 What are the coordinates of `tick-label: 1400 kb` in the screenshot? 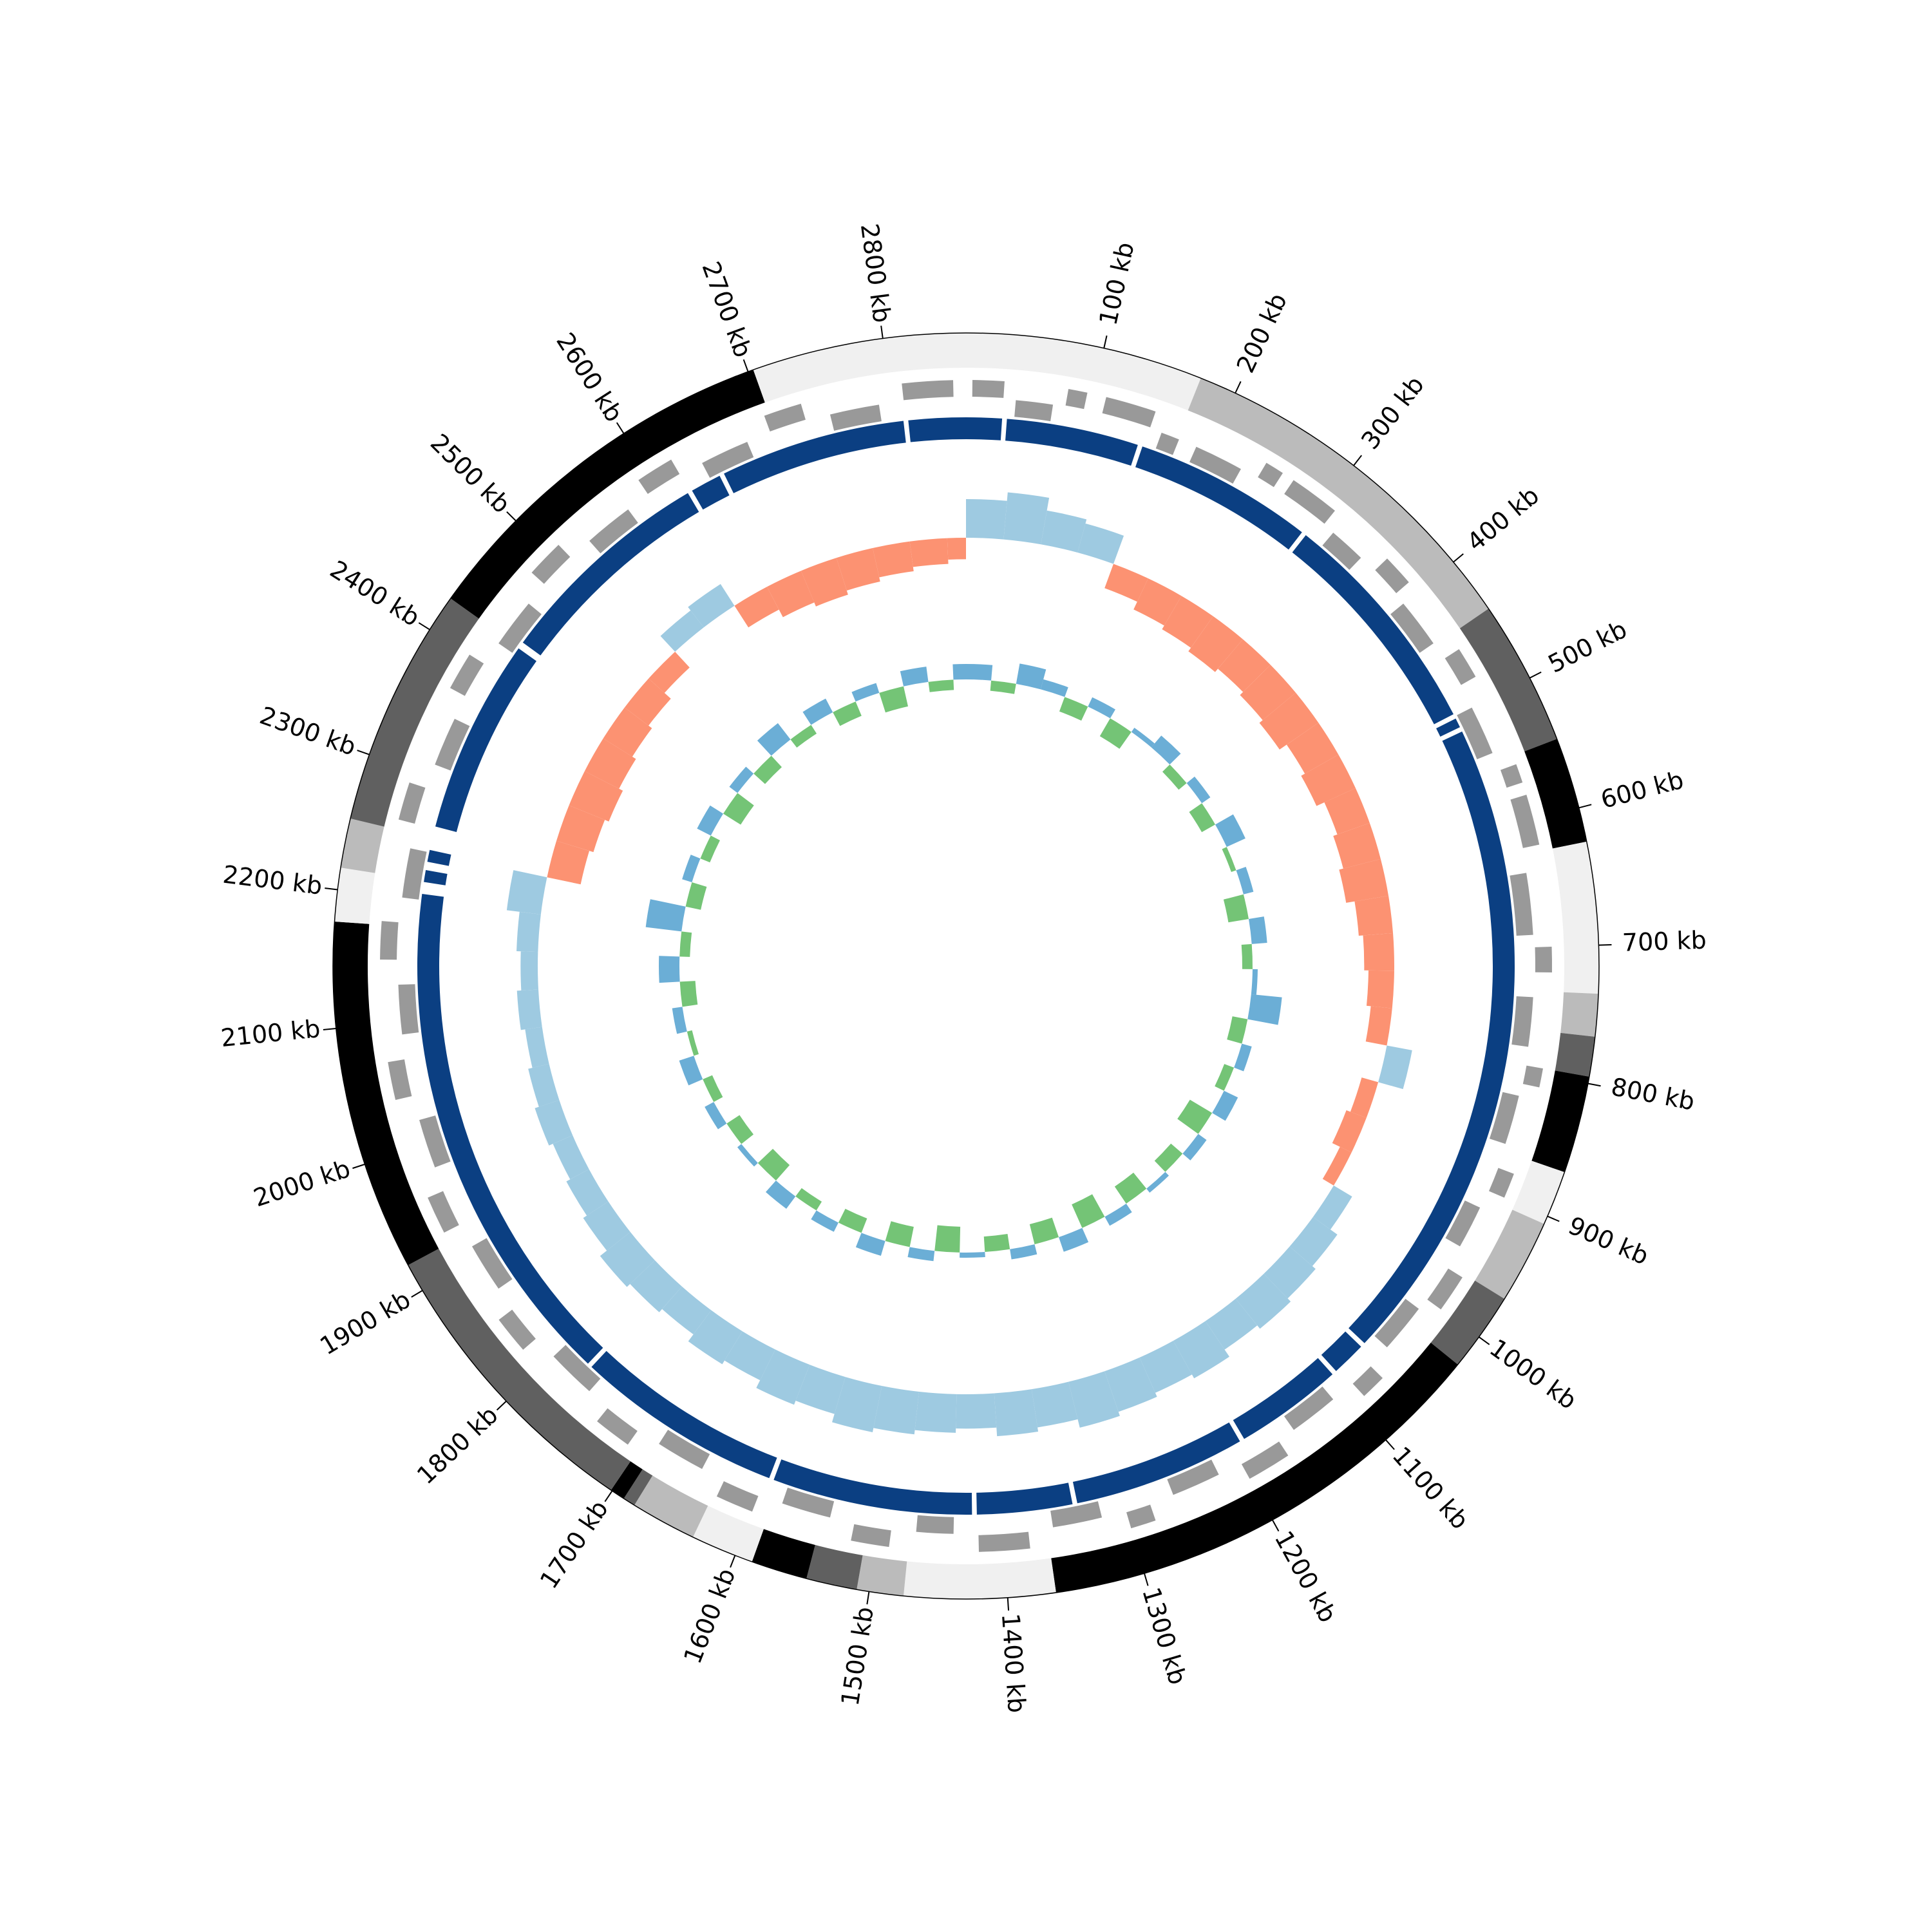 It's located at (1013, 1663).